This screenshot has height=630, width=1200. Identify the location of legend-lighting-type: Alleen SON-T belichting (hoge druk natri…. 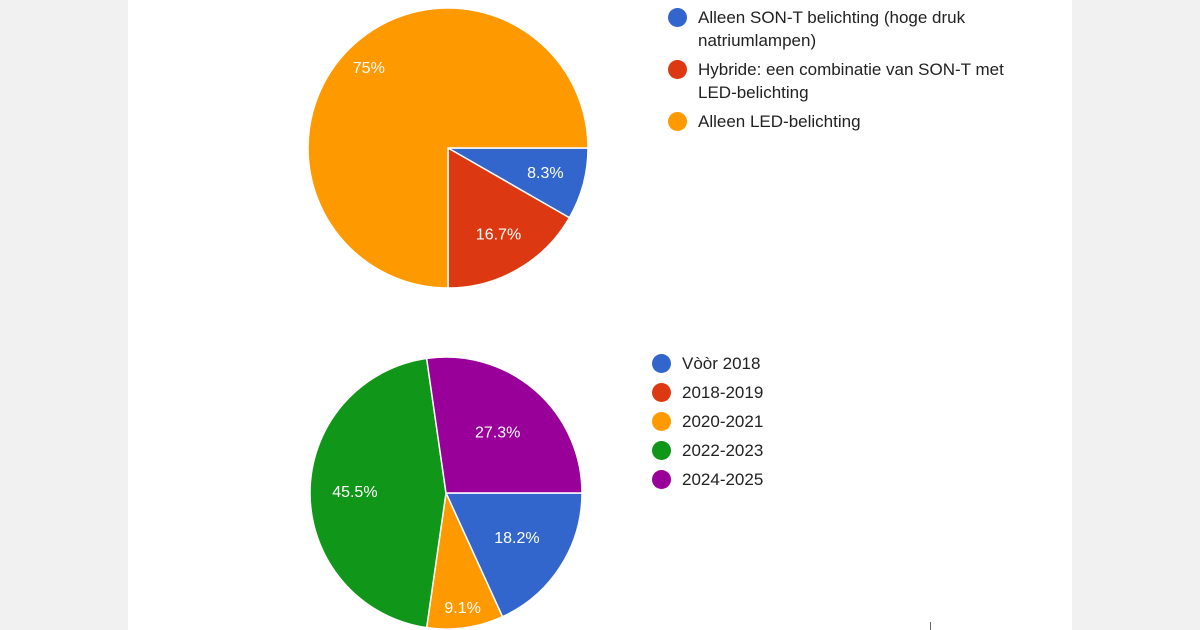
(853, 72).